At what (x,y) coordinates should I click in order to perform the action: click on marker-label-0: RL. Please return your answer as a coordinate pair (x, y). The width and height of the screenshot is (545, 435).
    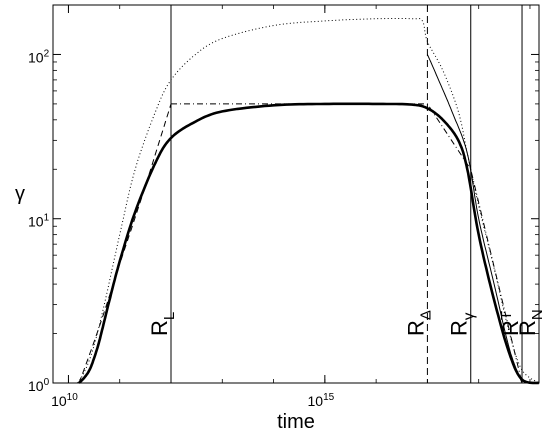
    Looking at the image, I should click on (162, 324).